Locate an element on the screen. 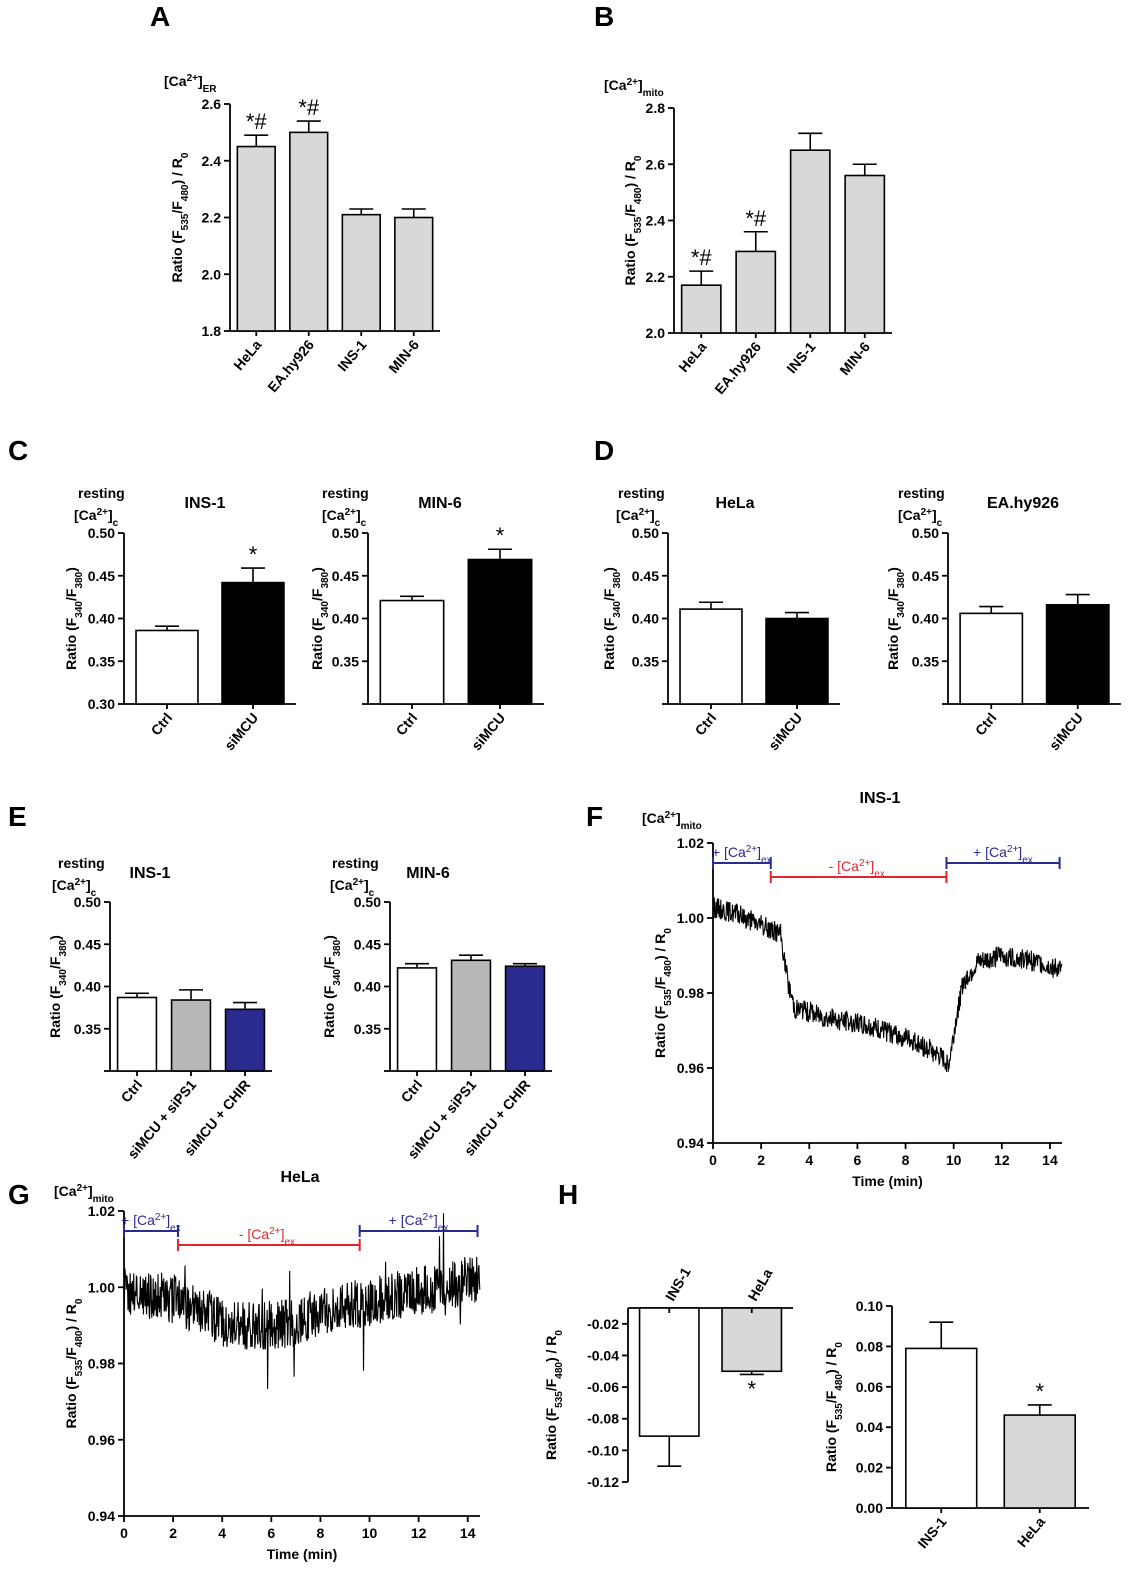 The image size is (1137, 1581). y-tick-label: -0.12 is located at coordinates (603, 1482).